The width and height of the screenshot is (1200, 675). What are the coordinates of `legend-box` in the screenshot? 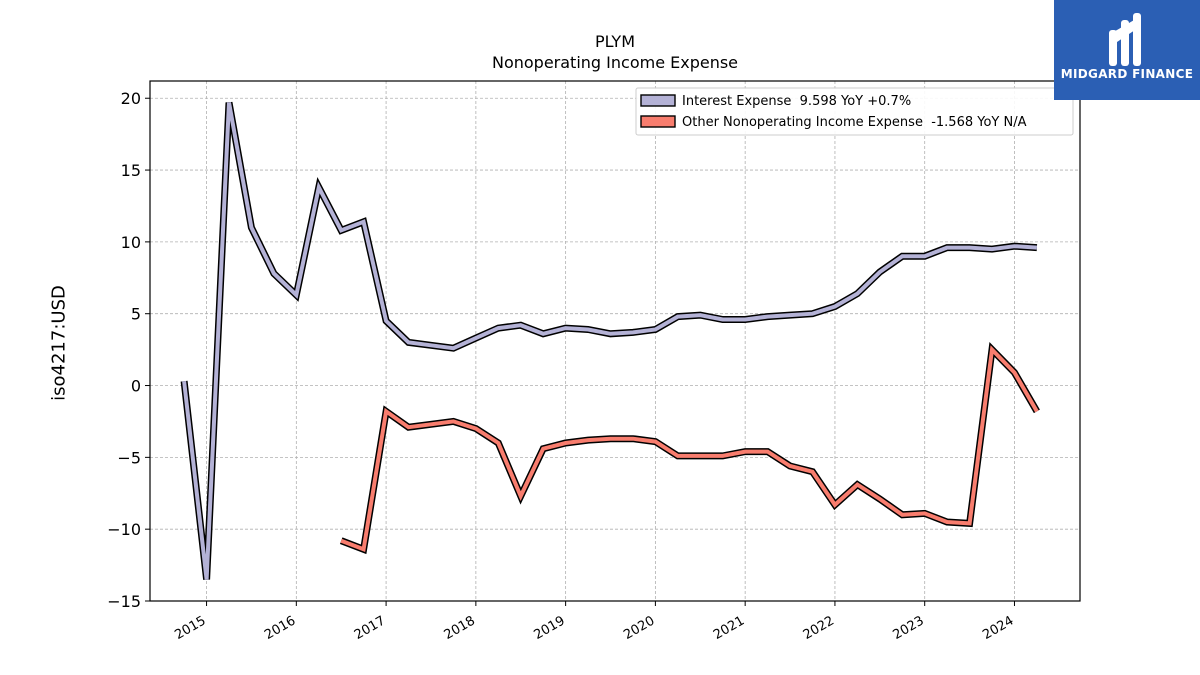 It's located at (854, 111).